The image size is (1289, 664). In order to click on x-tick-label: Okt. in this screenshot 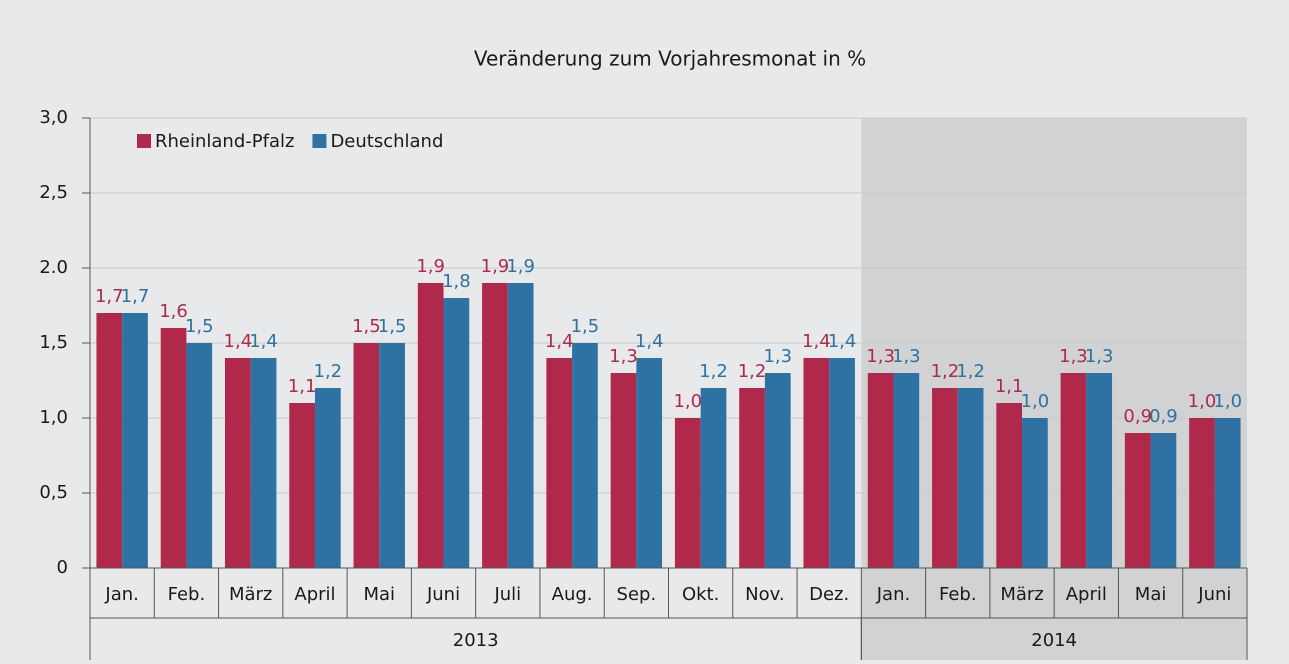, I will do `click(700, 594)`.